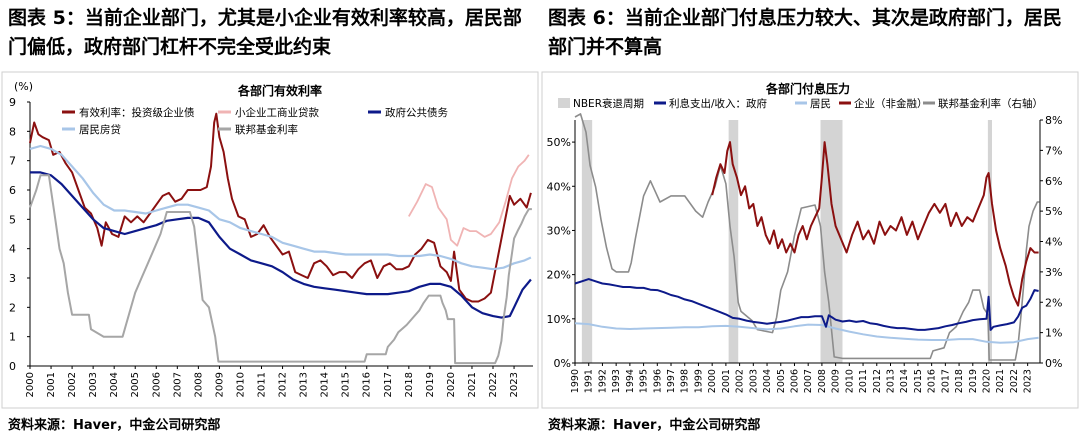 This screenshot has height=441, width=1080. I want to click on legend-label: 政府公共债务, so click(416, 112).